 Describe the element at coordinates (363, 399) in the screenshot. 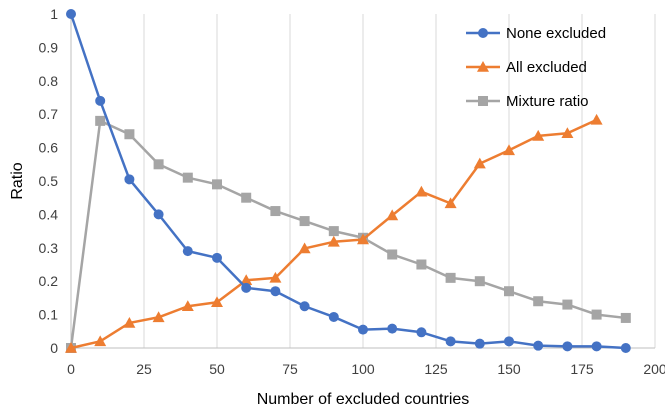

I see `x-axis-title: Number of excluded countries` at that location.